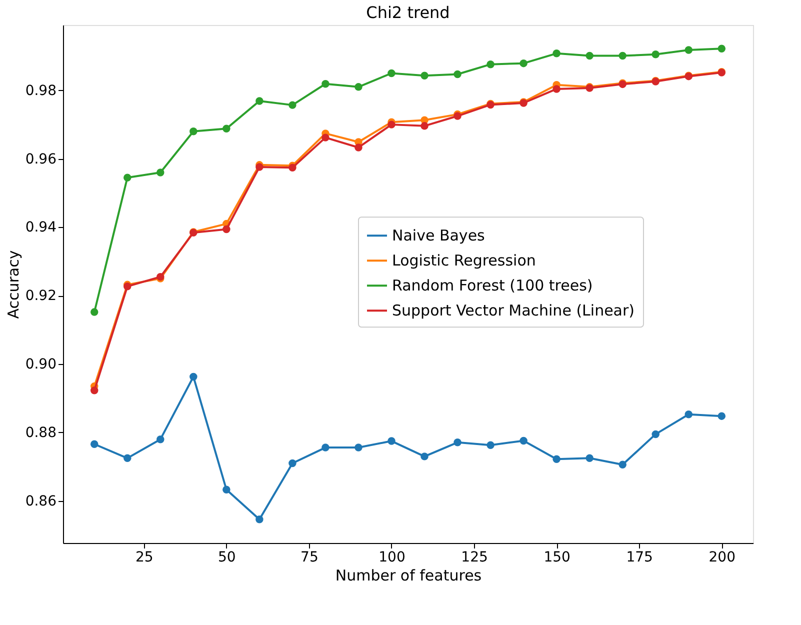  I want to click on legend-label: Naive Bayes, so click(439, 235).